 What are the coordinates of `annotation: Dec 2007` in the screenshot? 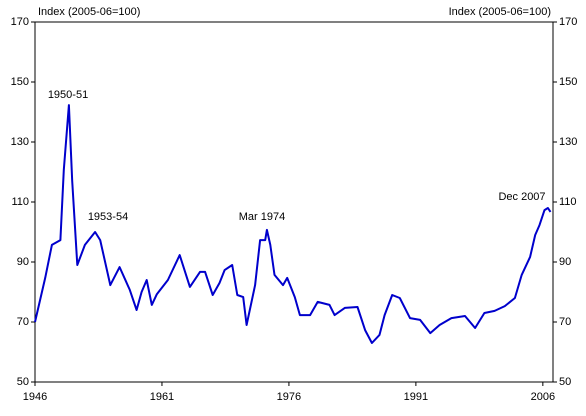 It's located at (521, 197).